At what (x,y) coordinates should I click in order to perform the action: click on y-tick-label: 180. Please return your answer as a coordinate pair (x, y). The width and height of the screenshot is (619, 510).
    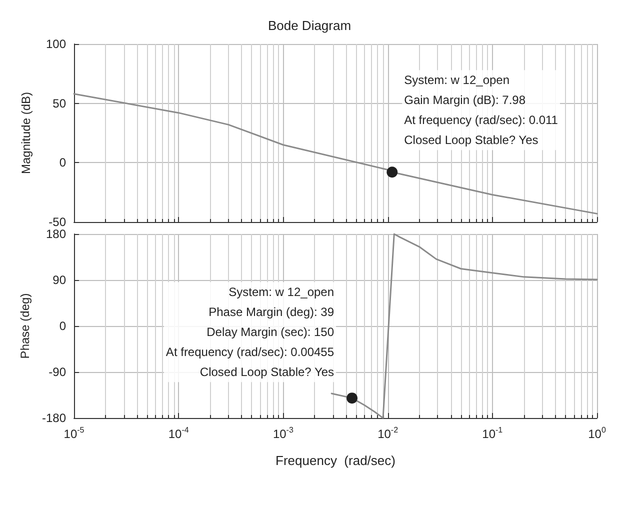
    Looking at the image, I should click on (56, 234).